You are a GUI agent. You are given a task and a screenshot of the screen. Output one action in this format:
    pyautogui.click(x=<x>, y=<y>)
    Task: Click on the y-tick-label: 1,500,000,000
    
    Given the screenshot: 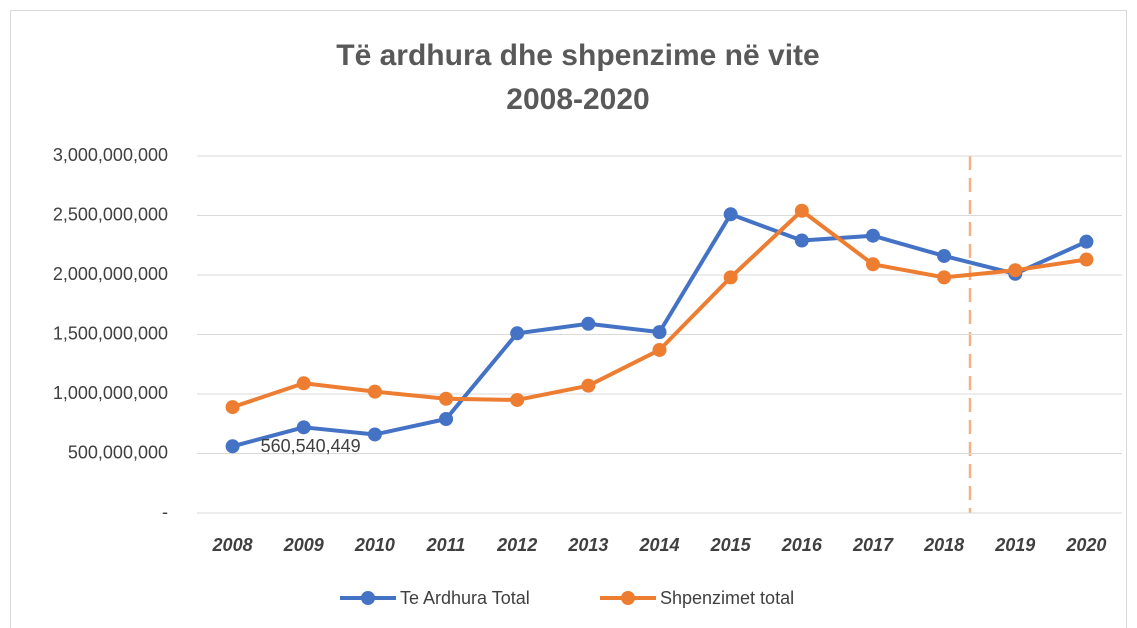 What is the action you would take?
    pyautogui.click(x=110, y=333)
    